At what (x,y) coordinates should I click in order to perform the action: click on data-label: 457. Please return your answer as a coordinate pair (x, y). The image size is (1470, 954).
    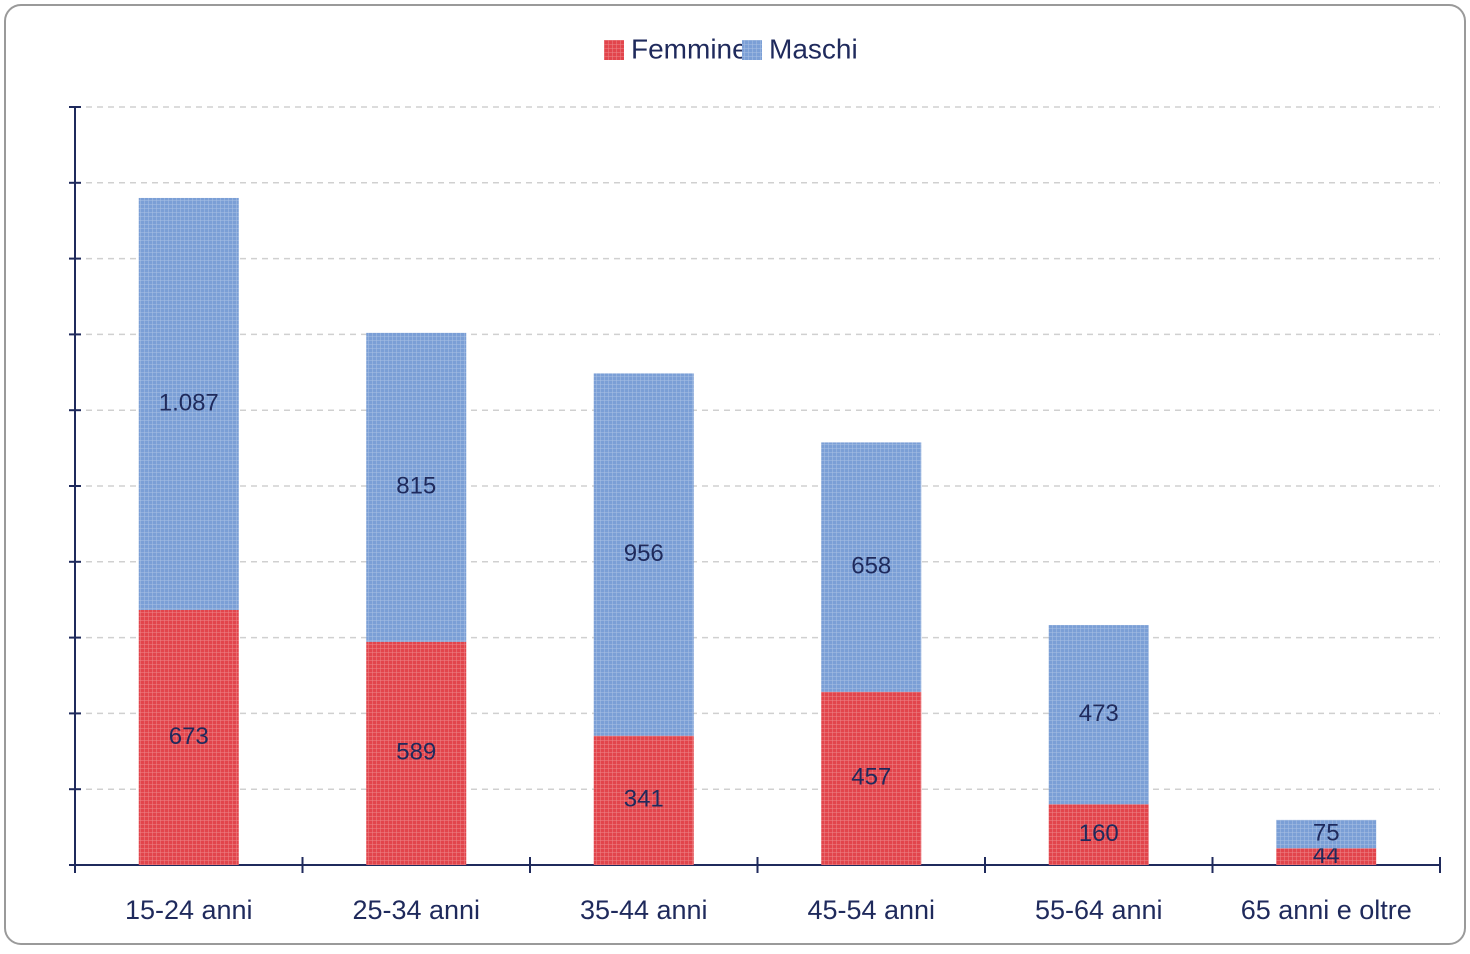
    Looking at the image, I should click on (871, 777).